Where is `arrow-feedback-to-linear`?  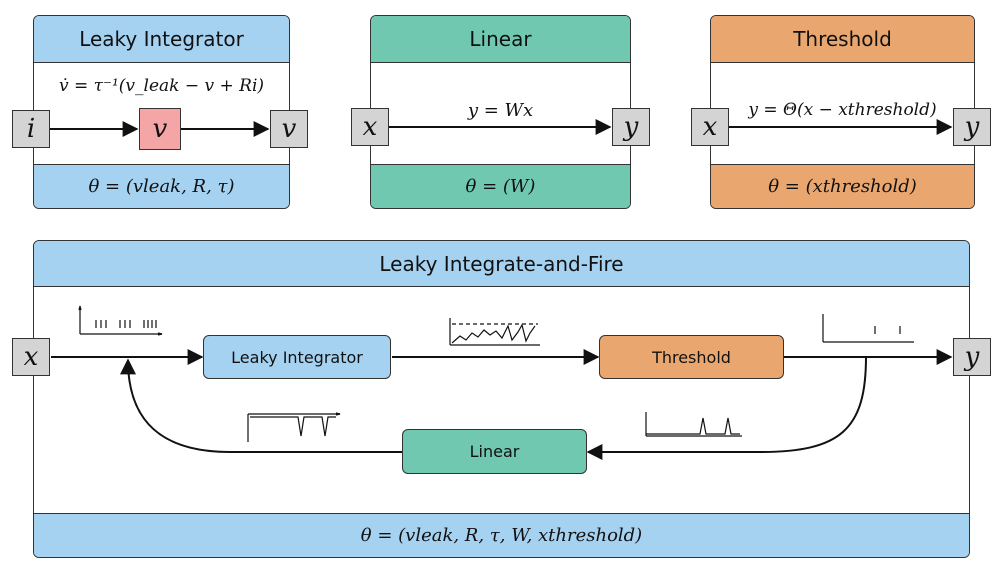 arrow-feedback-to-linear is located at coordinates (726, 408).